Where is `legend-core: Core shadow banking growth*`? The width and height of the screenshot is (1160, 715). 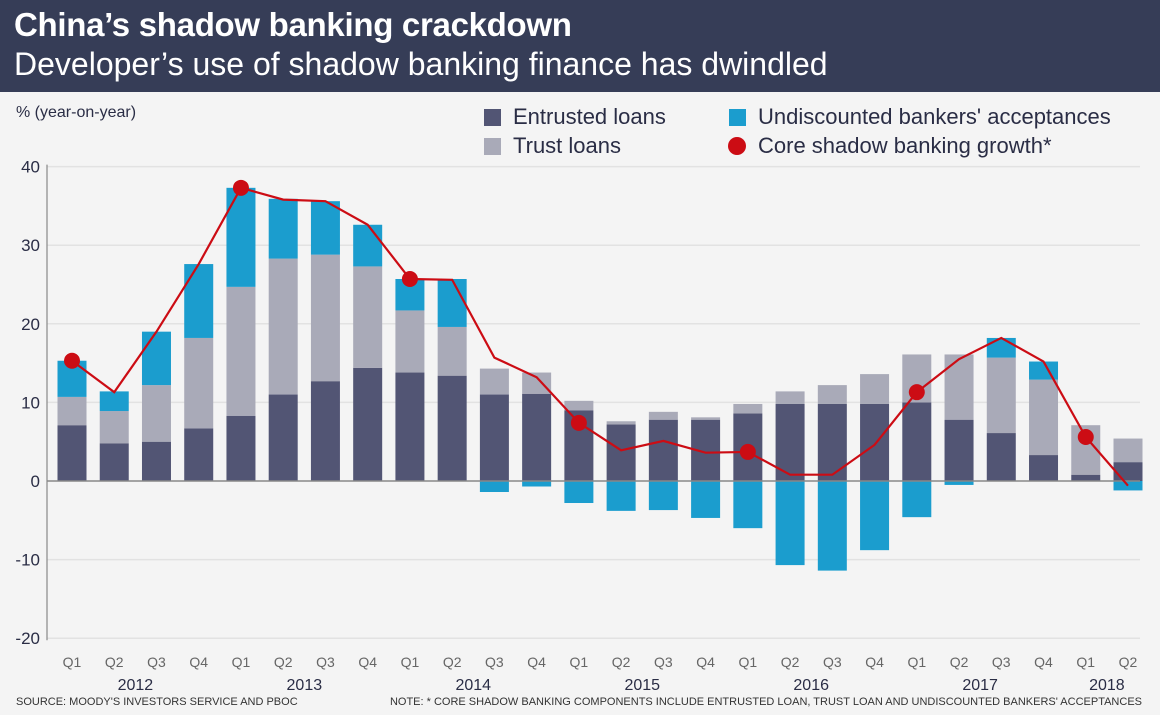
legend-core: Core shadow banking growth* is located at coordinates (890, 146).